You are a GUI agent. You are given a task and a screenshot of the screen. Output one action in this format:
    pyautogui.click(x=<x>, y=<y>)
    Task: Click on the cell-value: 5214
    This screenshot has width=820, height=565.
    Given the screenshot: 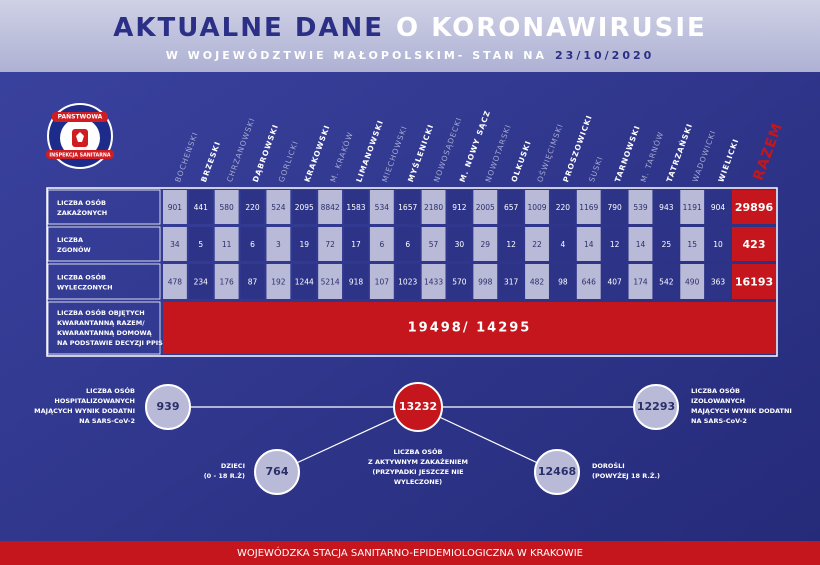 What is the action you would take?
    pyautogui.click(x=330, y=282)
    